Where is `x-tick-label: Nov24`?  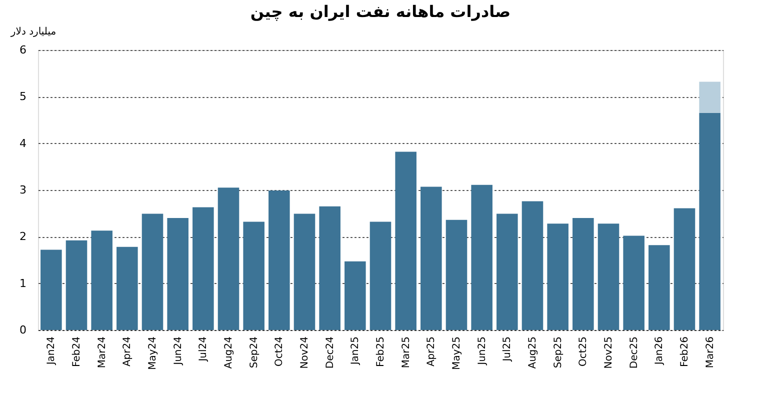 x-tick-label: Nov24 is located at coordinates (305, 352).